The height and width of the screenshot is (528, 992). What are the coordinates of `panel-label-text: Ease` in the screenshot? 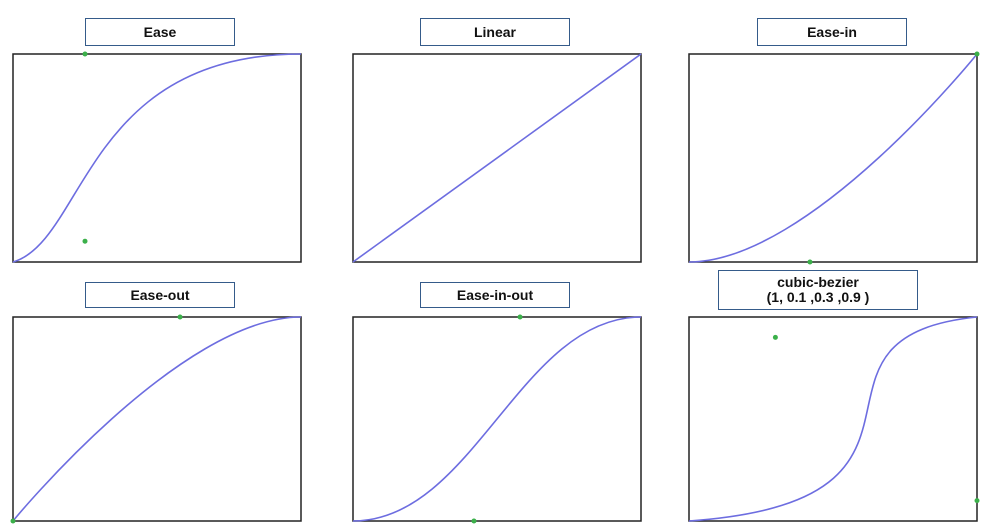 It's located at (160, 32).